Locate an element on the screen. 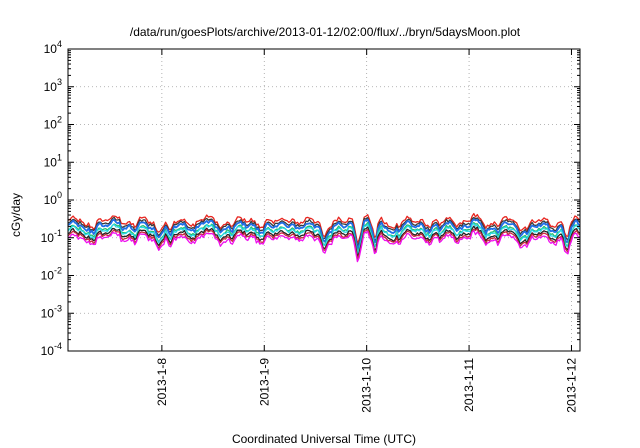 This screenshot has height=448, width=640. series-lines is located at coordinates (324, 237).